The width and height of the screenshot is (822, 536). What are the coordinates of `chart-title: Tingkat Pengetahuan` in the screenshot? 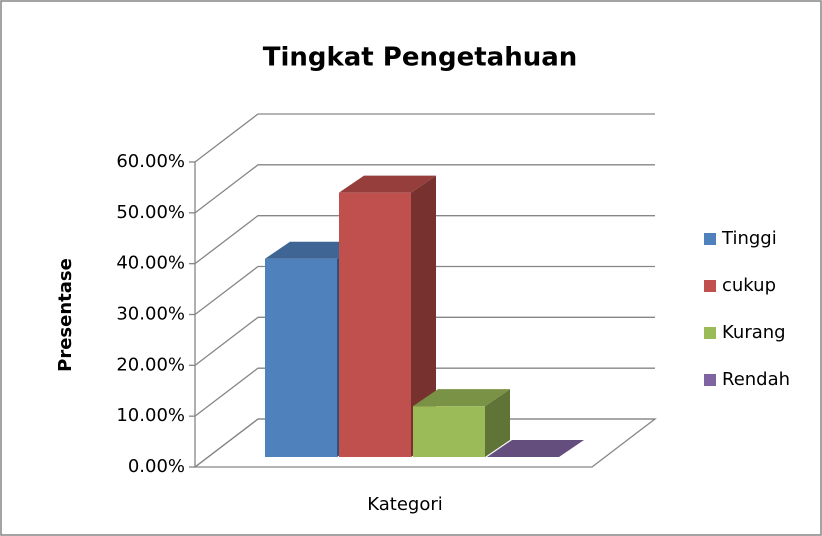 It's located at (420, 58).